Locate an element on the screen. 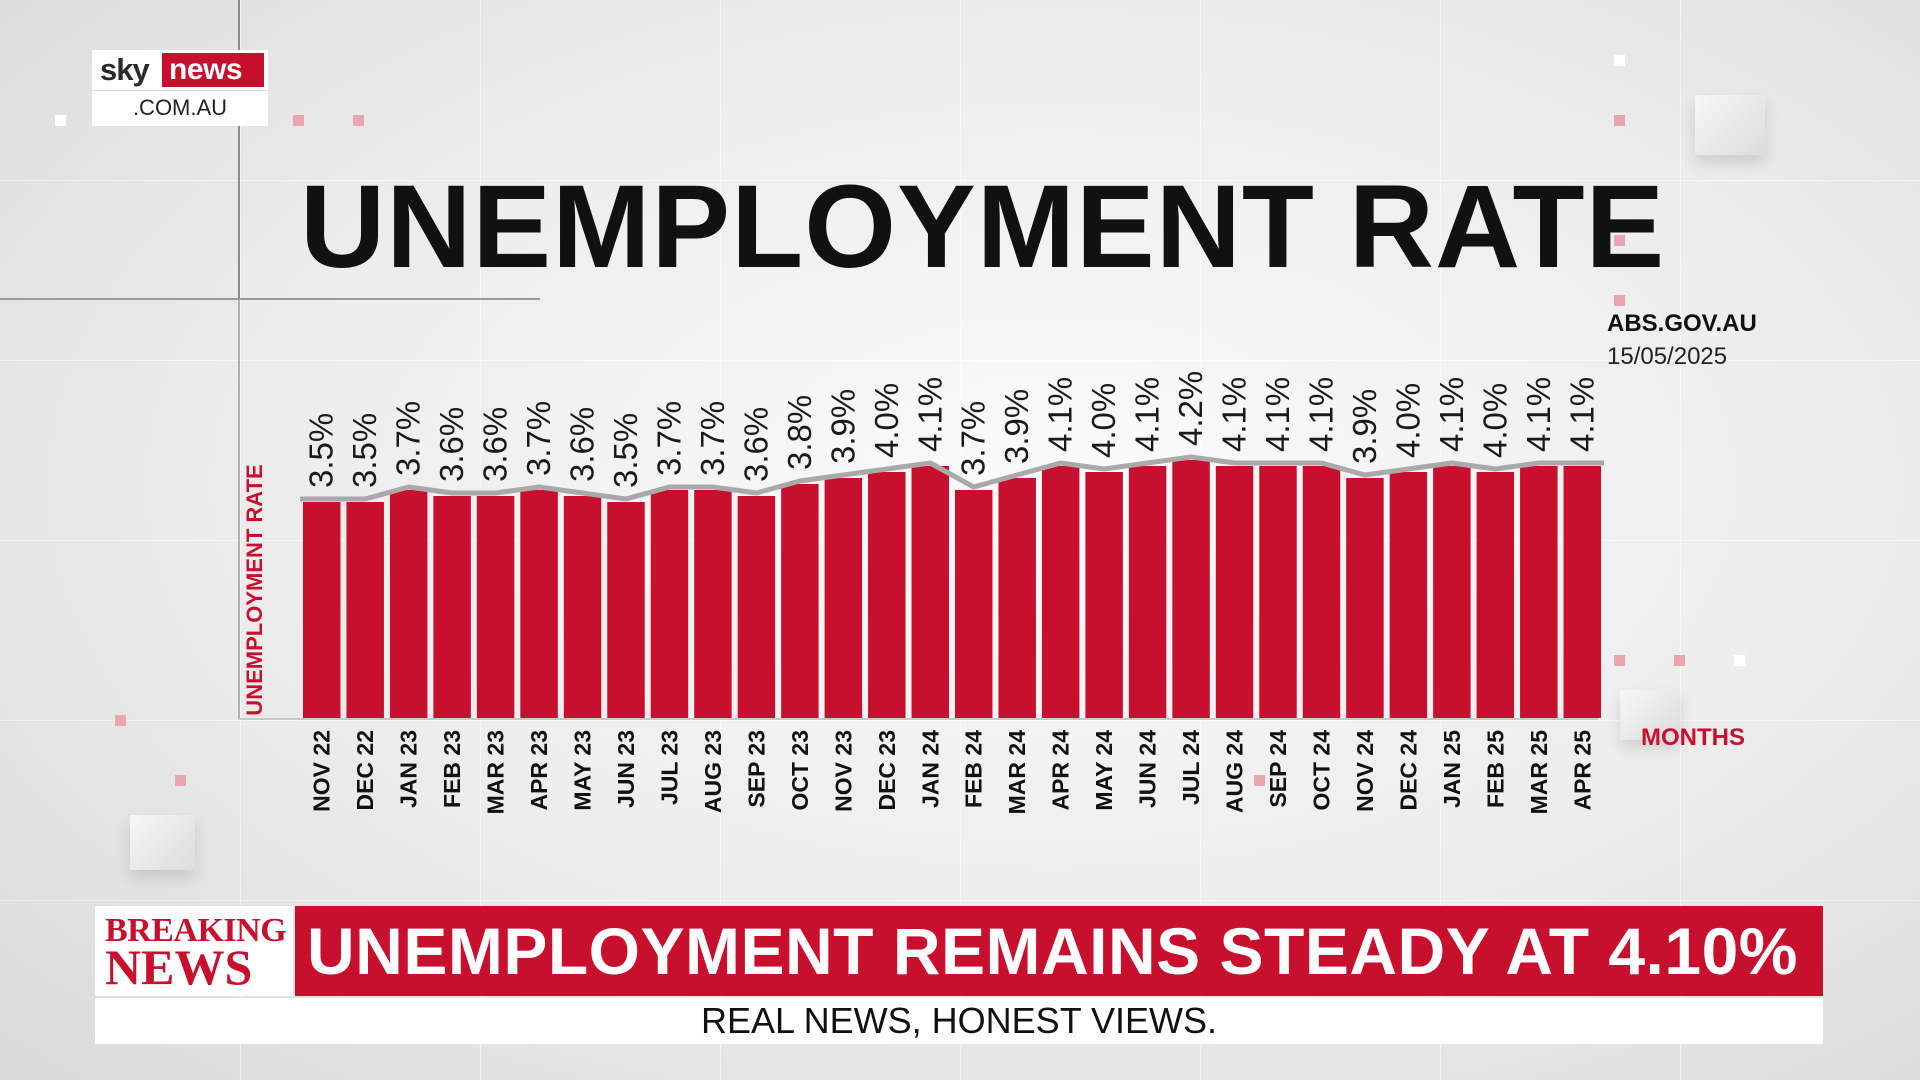  tagline-bar: REAL NEWS, HONEST VIEWS. is located at coordinates (959, 1021).